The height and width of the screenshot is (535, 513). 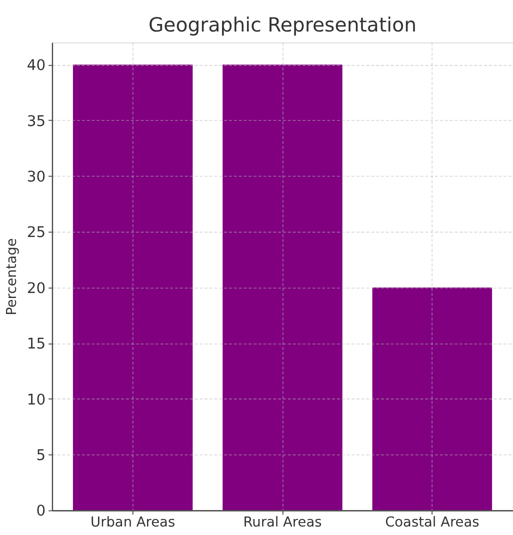 What do you see at coordinates (41, 455) in the screenshot?
I see `y-tick-label: 5` at bounding box center [41, 455].